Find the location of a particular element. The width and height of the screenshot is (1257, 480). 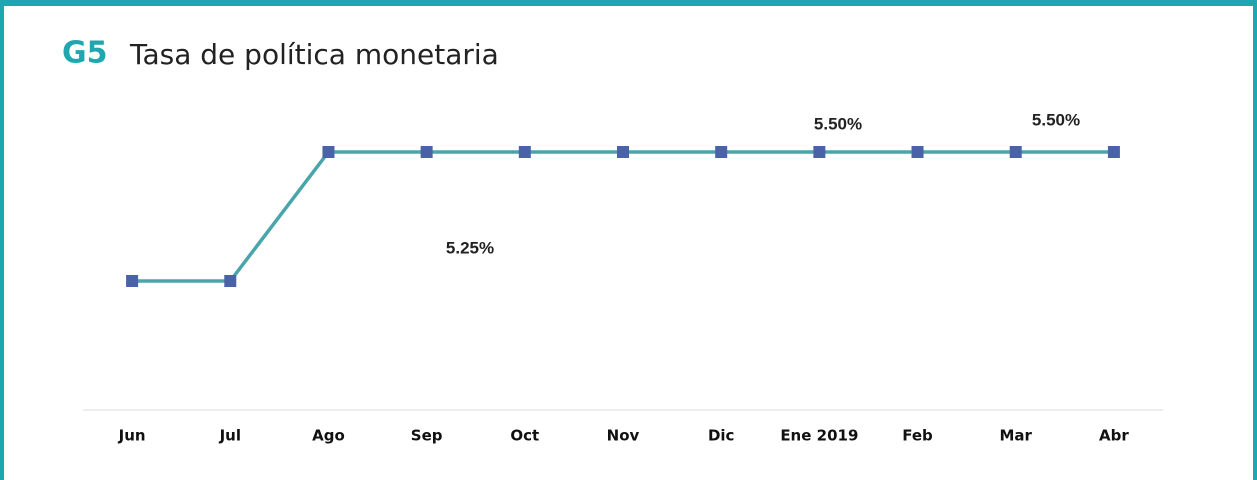

annotation: 5.25% is located at coordinates (470, 247).